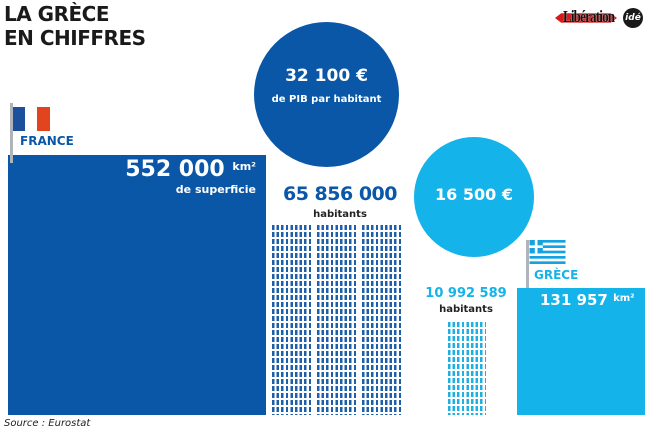  I want to click on title-line-1: LA GRÈCE, so click(57, 14).